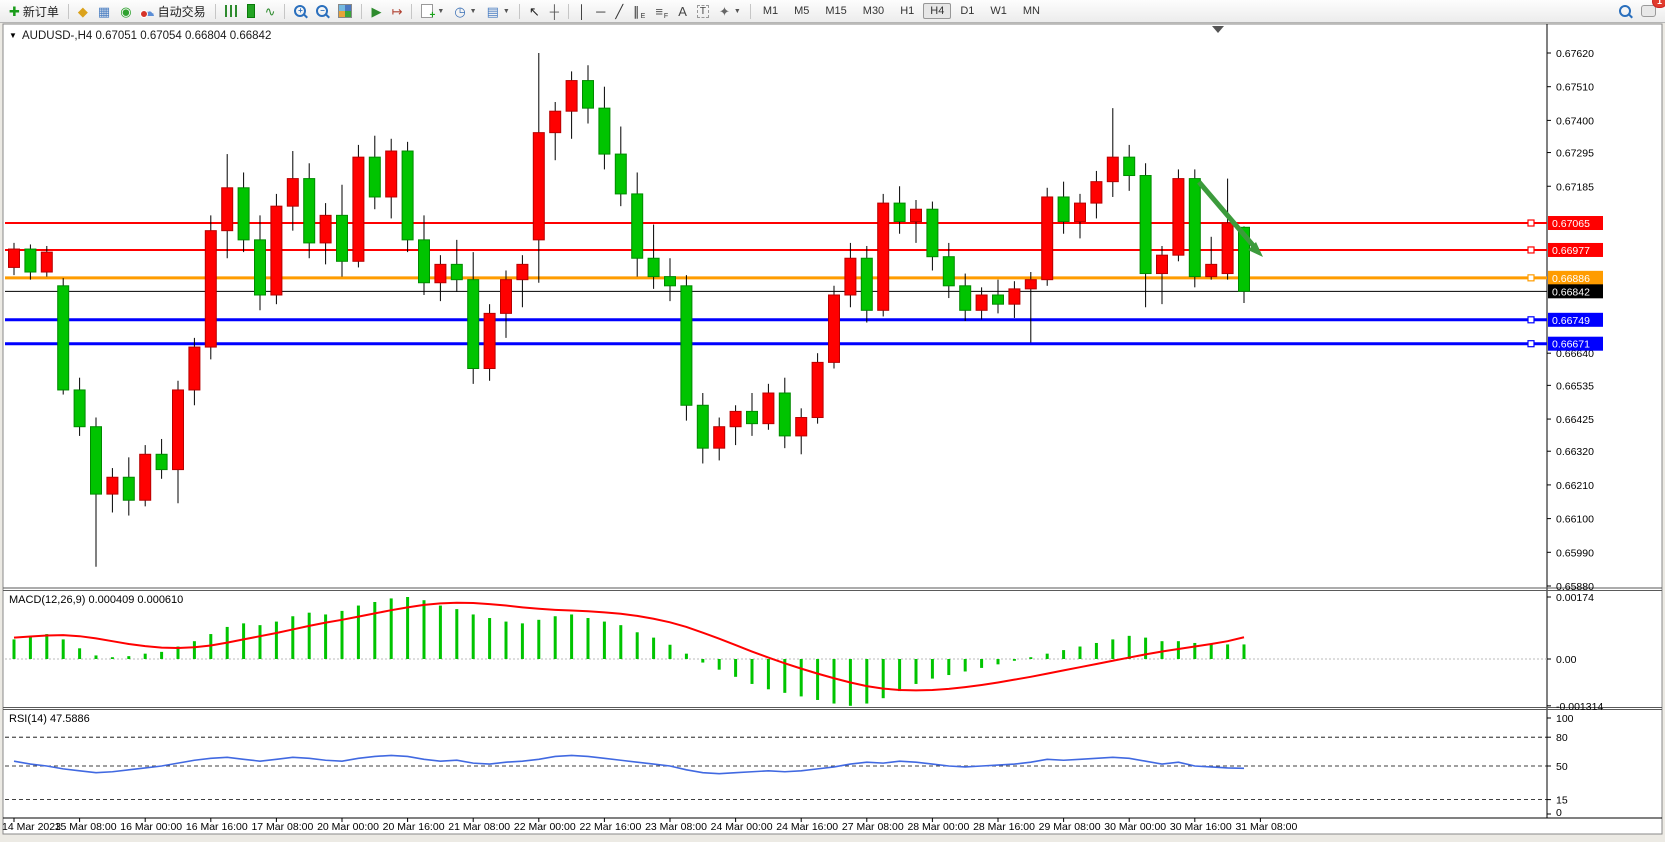 The width and height of the screenshot is (1665, 842). I want to click on templates-button: ▤ ▼, so click(498, 11).